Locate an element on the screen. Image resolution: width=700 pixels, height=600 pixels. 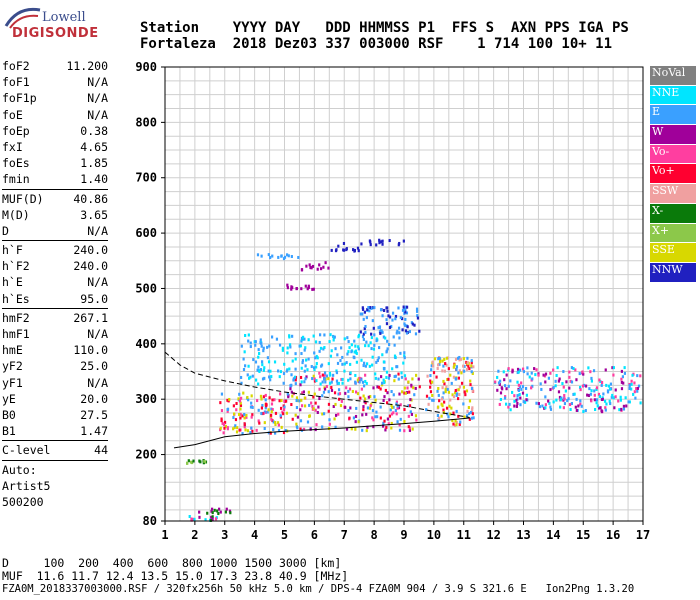
x-tick-label: 12 is located at coordinates (493, 535).